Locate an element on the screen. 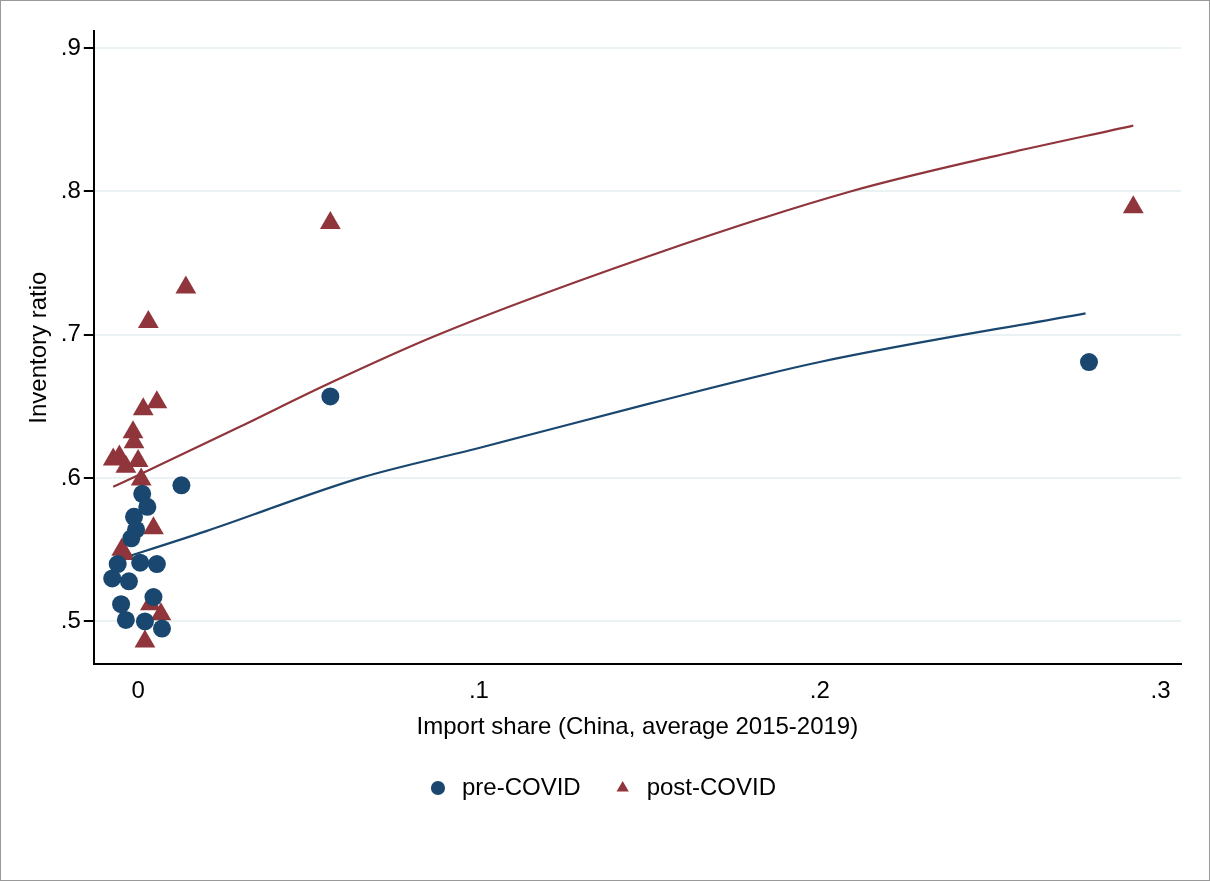 Image resolution: width=1210 pixels, height=881 pixels. x-axis-title: Import share (China, average 2015-2019) is located at coordinates (637, 726).